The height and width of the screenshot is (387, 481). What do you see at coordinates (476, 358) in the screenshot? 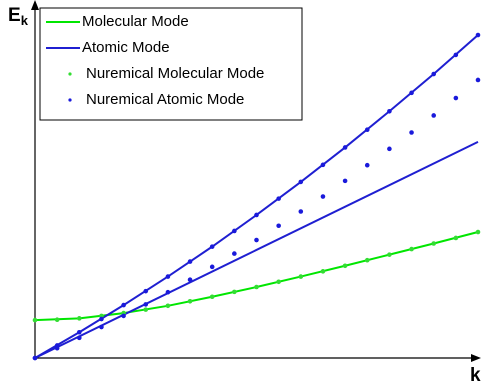
I see `x-arrow` at bounding box center [476, 358].